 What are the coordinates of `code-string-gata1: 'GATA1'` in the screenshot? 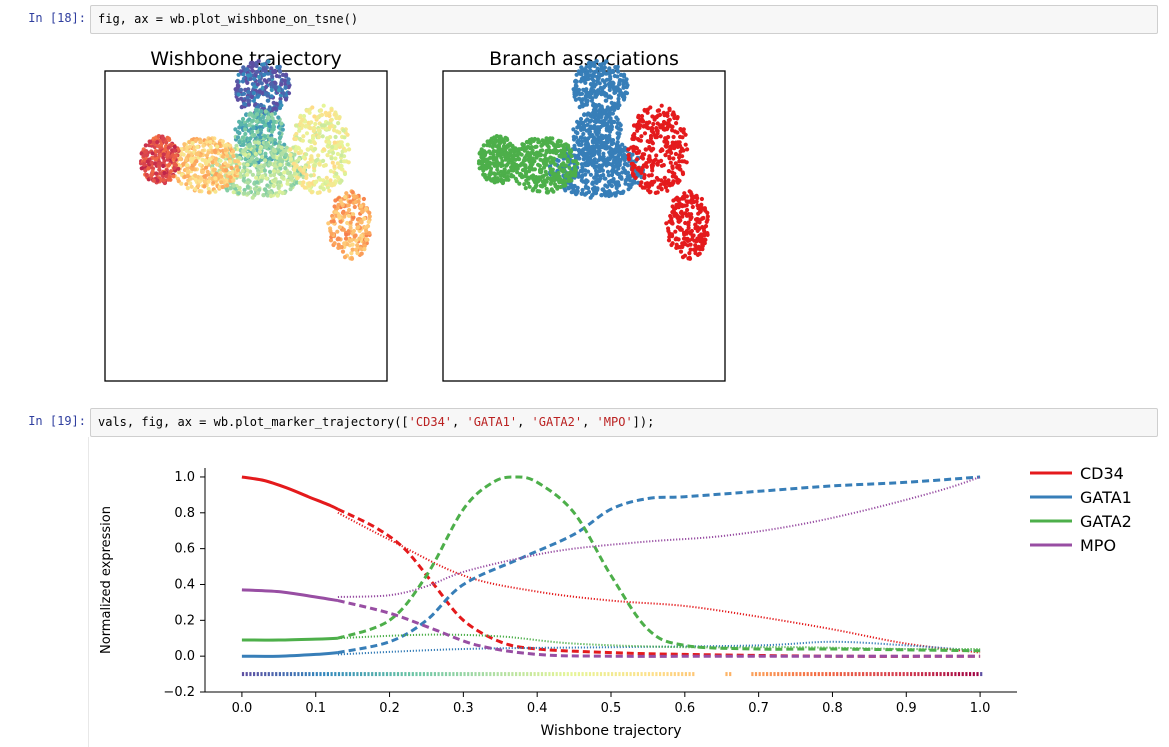 It's located at (492, 422).